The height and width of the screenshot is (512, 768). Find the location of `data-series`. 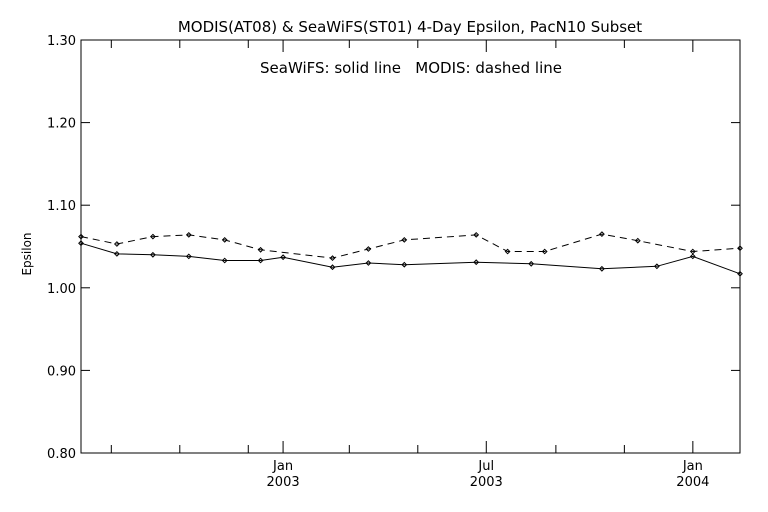

data-series is located at coordinates (410, 254).